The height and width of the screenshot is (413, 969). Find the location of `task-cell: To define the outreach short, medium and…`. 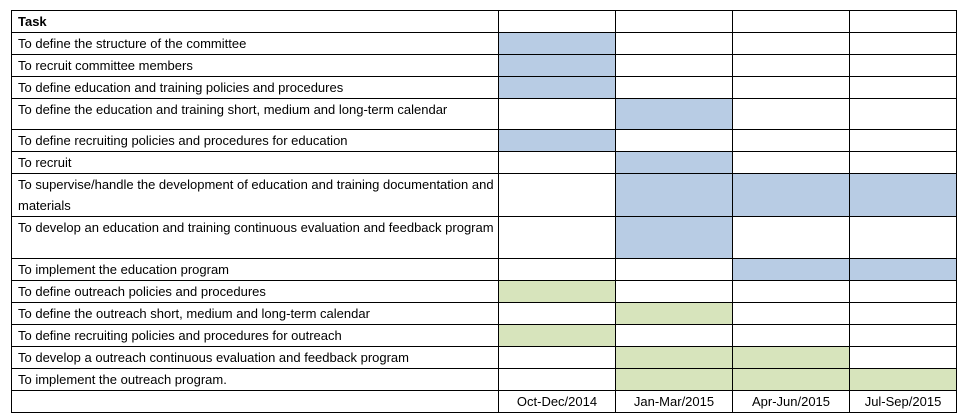

task-cell: To define the outreach short, medium and… is located at coordinates (255, 313).